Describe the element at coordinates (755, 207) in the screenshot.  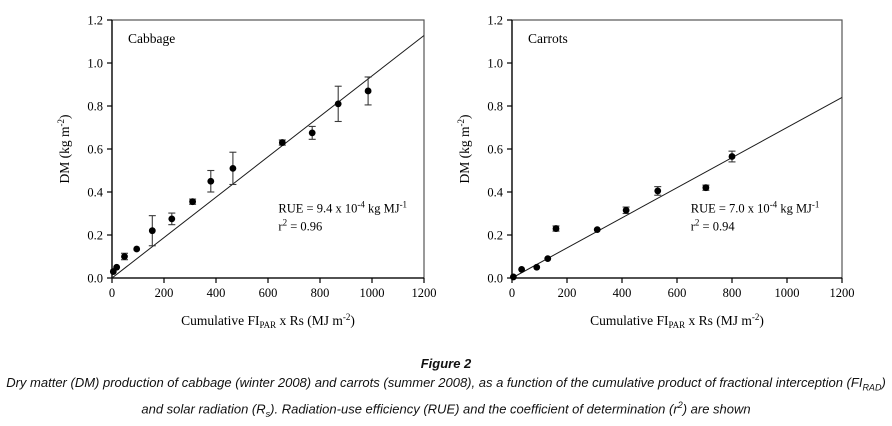
I see `rue-annotation: RUE = 7.0 x 10-4 kg MJ-1` at that location.